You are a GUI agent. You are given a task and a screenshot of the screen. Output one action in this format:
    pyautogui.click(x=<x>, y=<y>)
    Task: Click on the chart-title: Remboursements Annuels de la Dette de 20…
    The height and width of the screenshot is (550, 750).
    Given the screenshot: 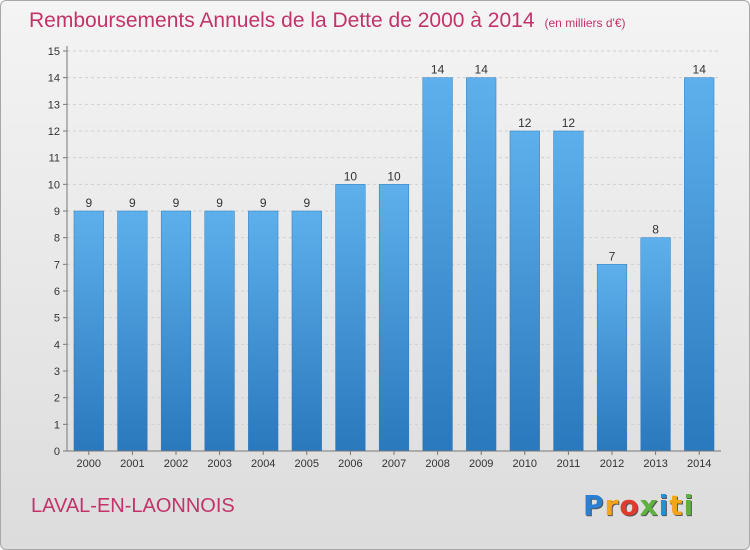 What is the action you would take?
    pyautogui.click(x=327, y=21)
    